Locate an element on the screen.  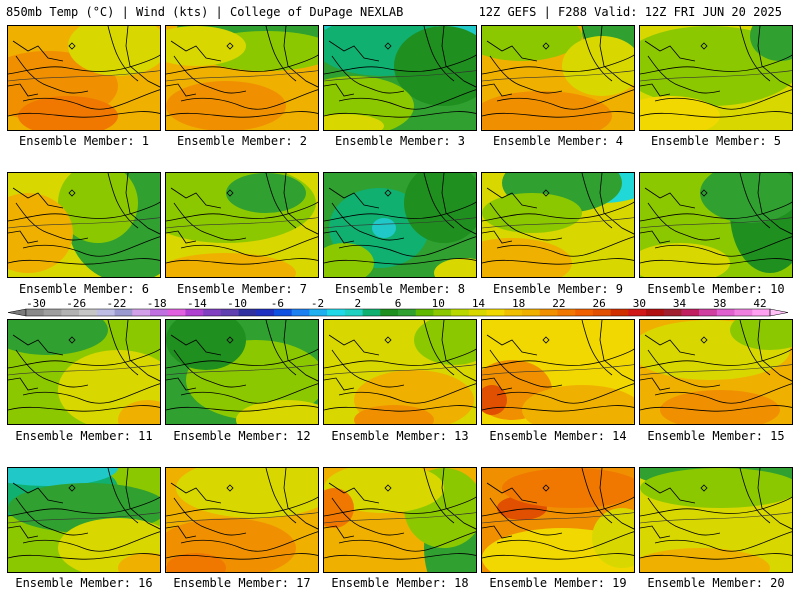
colorbar-tick-label: 42 is located at coordinates (759, 304).